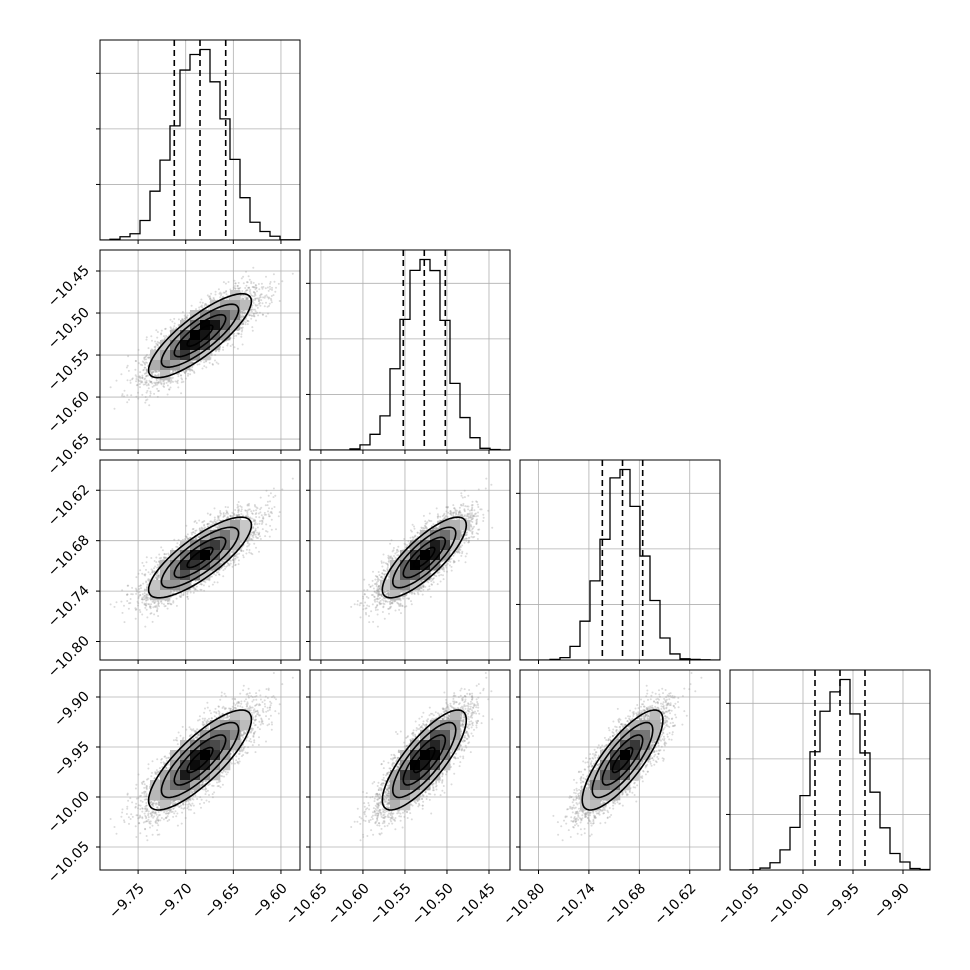  Describe the element at coordinates (200, 140) in the screenshot. I see `panel-frame` at that location.